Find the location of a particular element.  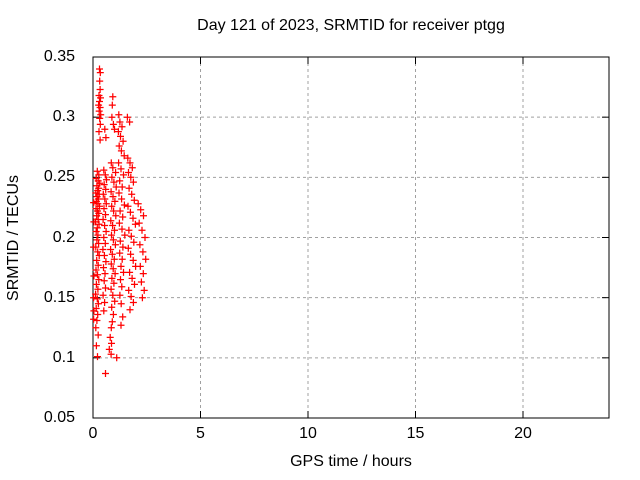

y-tick-label: 0.1 is located at coordinates (63, 357).